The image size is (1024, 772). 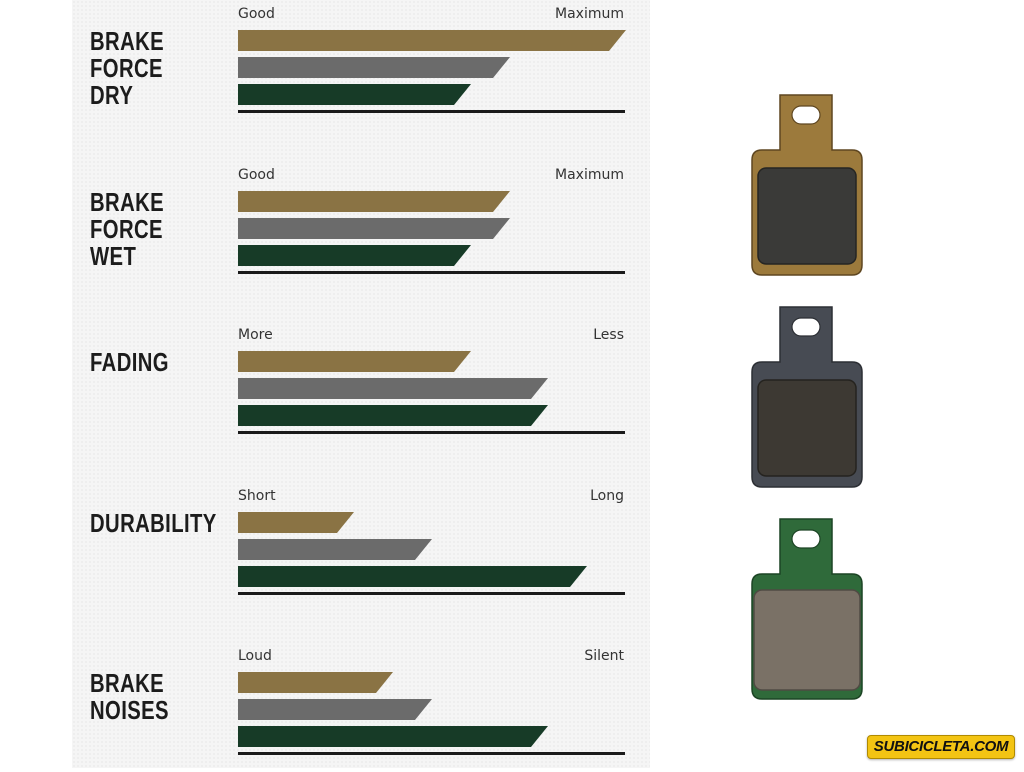 I want to click on metric-title-line: WET, so click(x=113, y=256).